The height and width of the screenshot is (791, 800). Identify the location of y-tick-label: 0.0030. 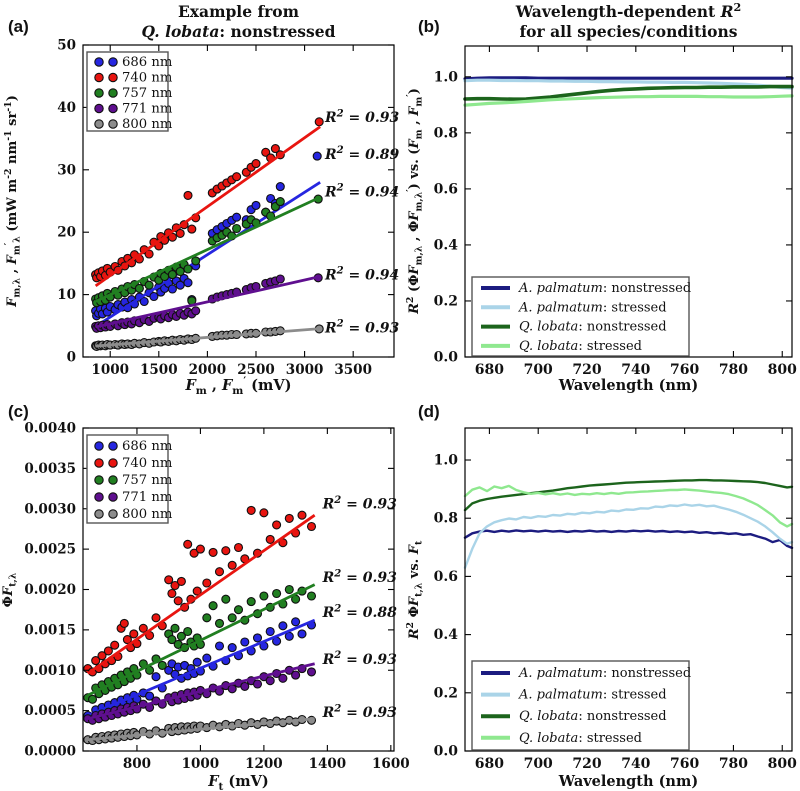
(50, 509).